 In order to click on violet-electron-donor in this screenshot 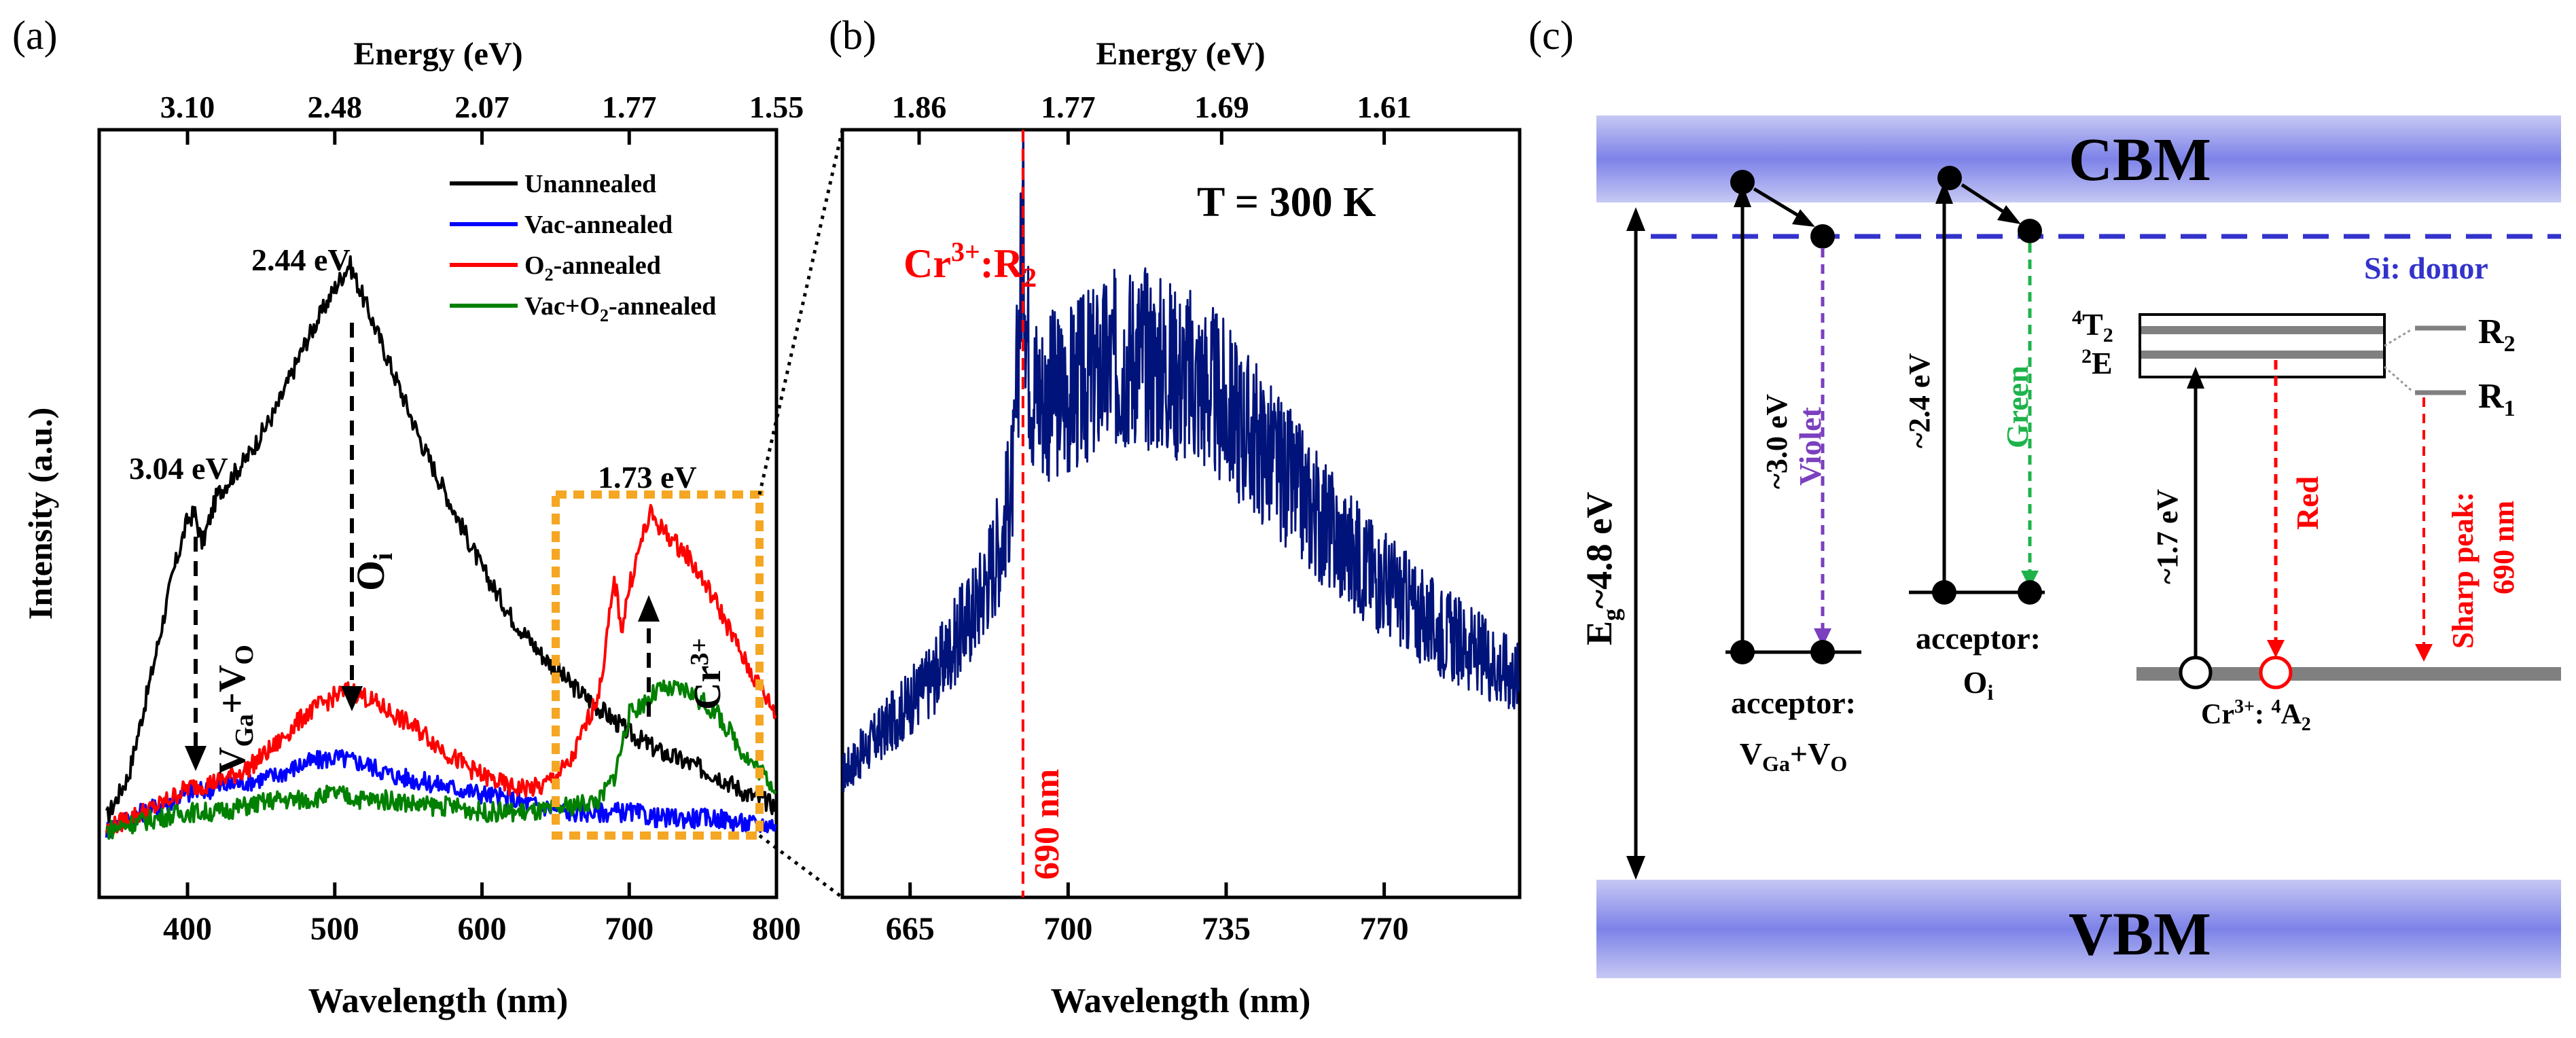, I will do `click(1823, 236)`.